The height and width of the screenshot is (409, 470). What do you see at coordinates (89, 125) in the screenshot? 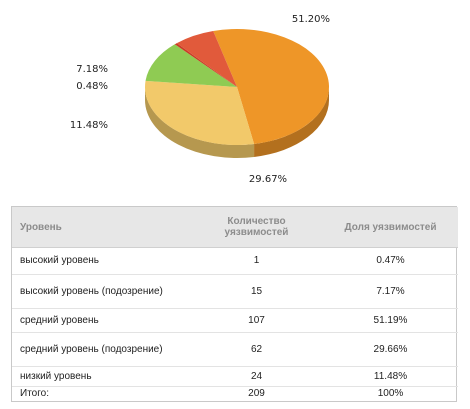
I see `pie-slice-label: 11.48%` at bounding box center [89, 125].